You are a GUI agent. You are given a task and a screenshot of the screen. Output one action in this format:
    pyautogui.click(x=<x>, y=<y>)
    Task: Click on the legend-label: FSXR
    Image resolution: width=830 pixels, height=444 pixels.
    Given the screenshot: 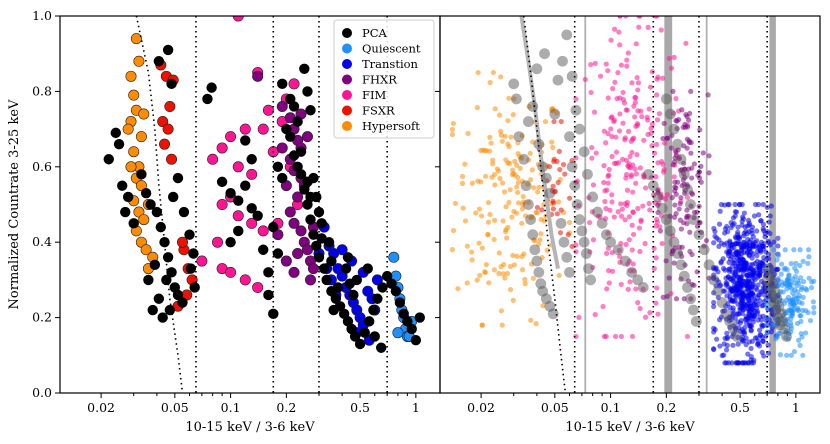 What is the action you would take?
    pyautogui.click(x=378, y=111)
    